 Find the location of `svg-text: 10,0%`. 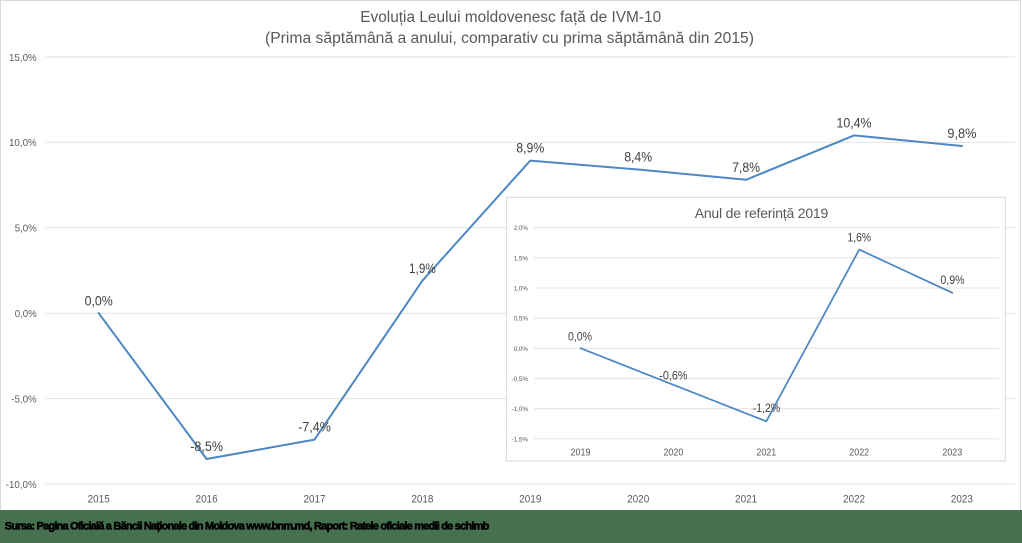

svg-text: 10,0% is located at coordinates (23, 143).